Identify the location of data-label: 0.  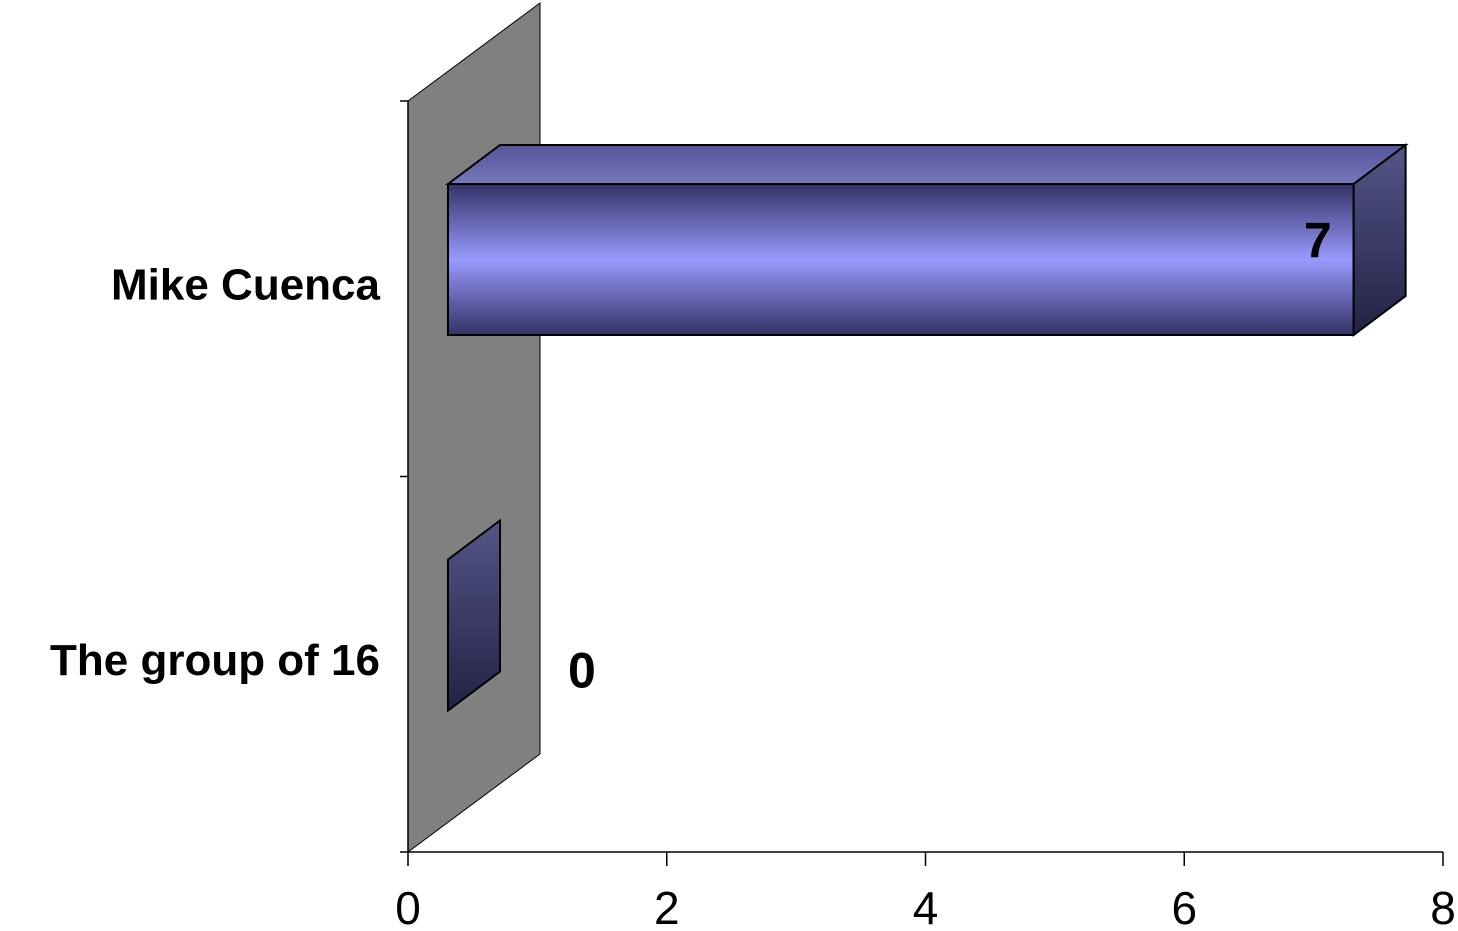
(582, 671).